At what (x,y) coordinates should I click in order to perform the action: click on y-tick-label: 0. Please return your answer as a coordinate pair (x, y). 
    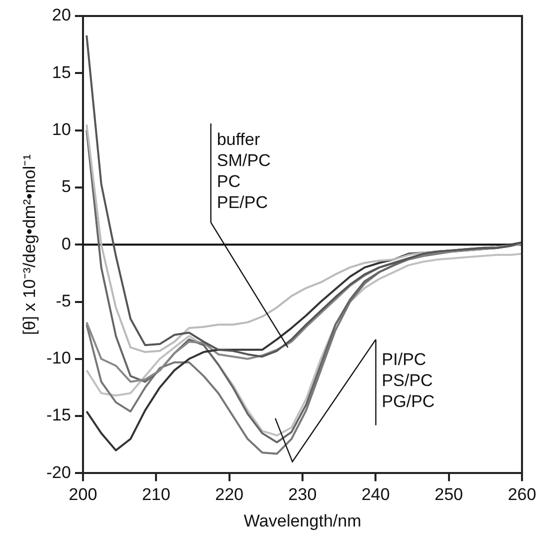
    Looking at the image, I should click on (66, 244).